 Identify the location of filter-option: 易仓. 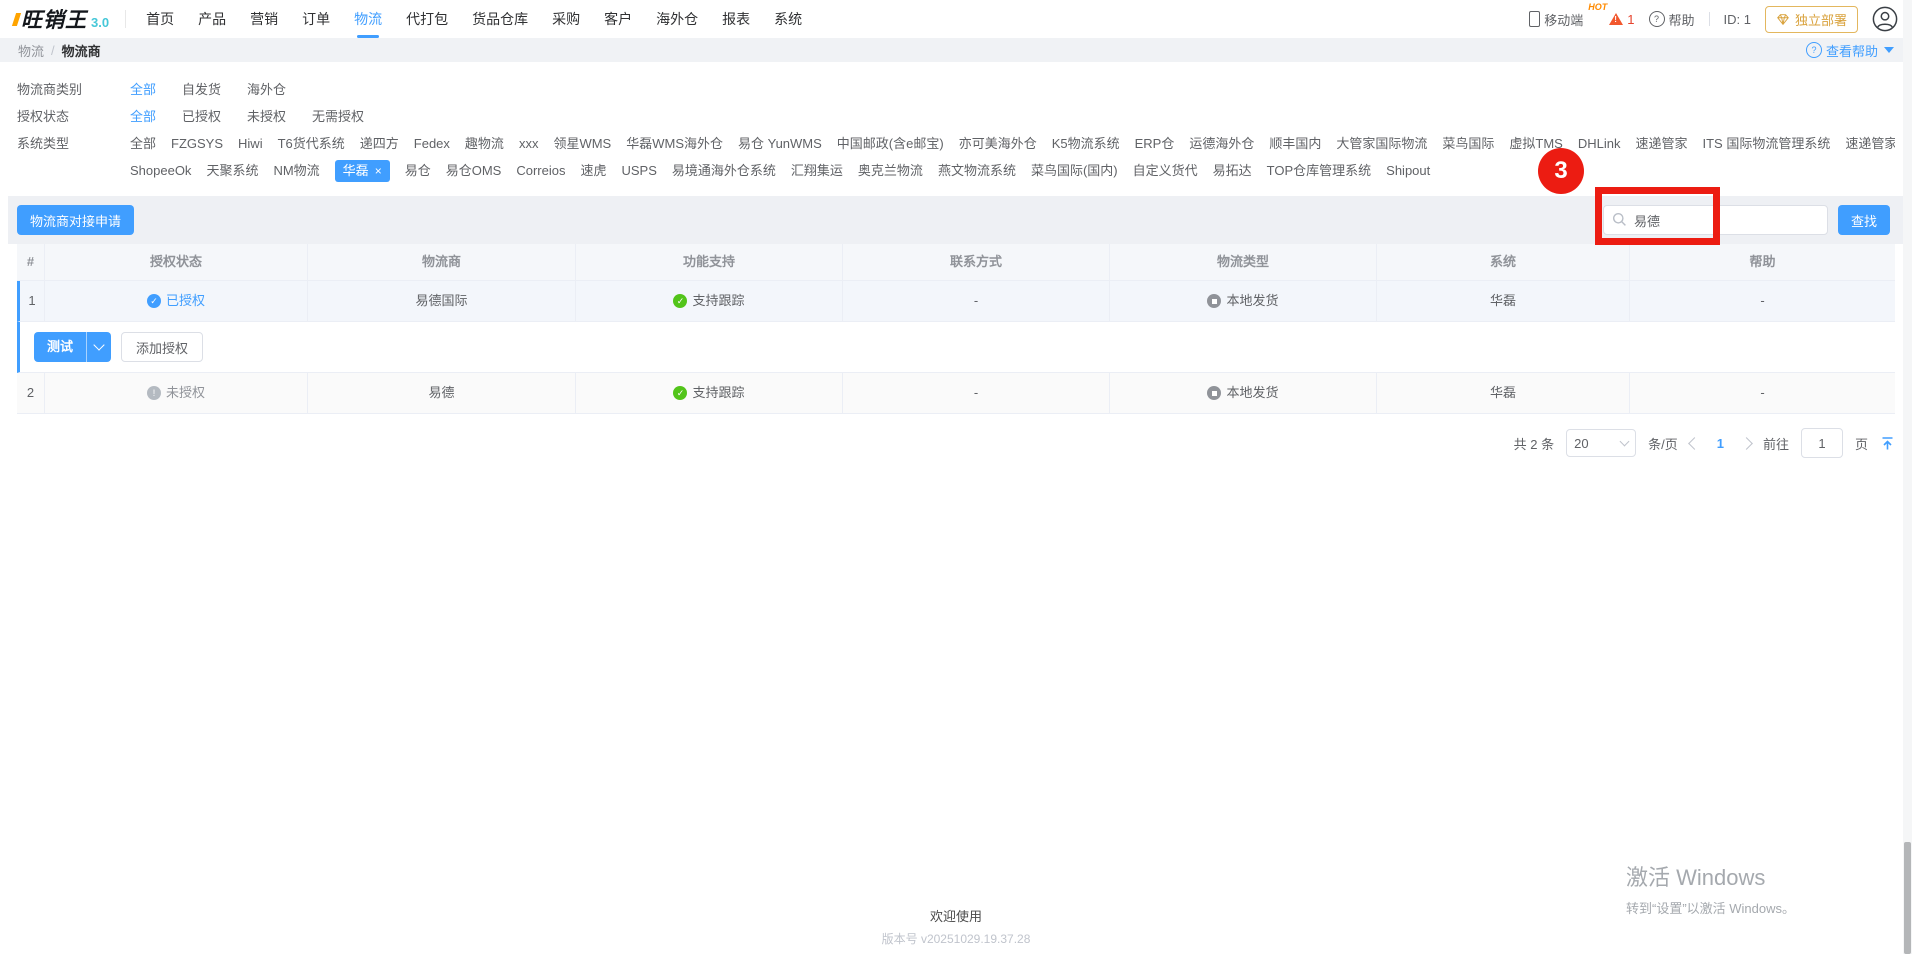
(418, 170).